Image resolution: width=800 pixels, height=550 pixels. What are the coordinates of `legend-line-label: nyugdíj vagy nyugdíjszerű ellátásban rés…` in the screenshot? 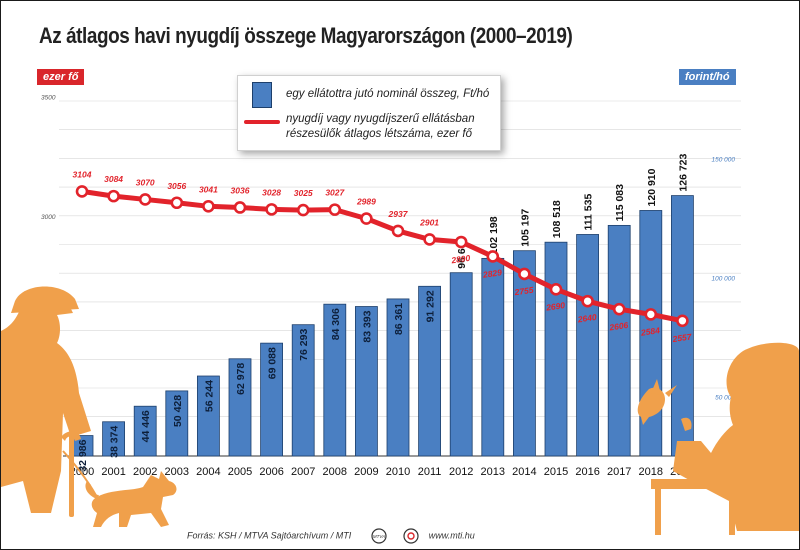 It's located at (380, 126).